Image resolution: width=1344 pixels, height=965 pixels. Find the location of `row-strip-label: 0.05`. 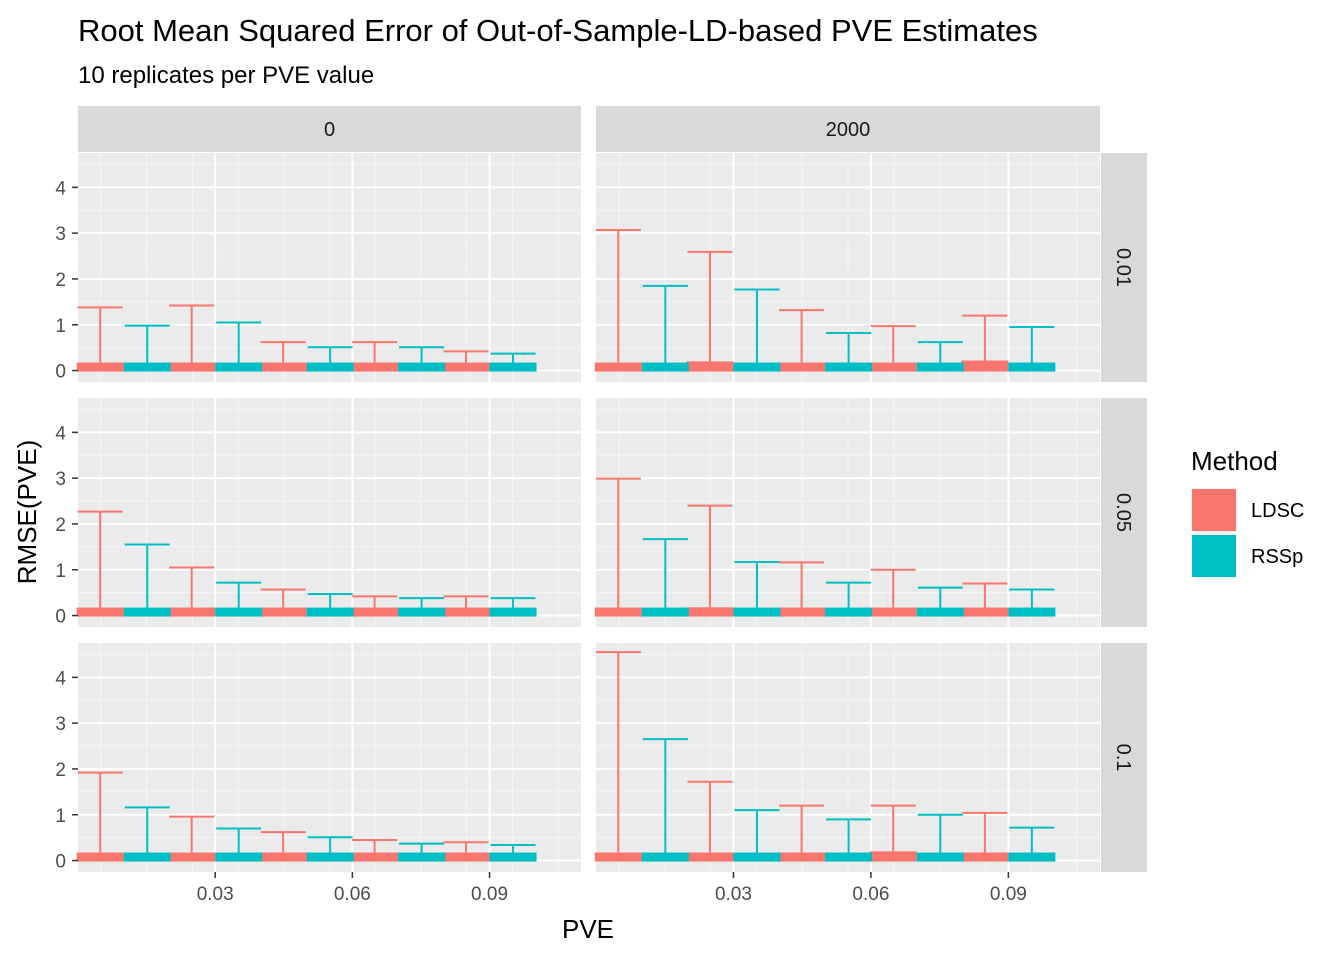

row-strip-label: 0.05 is located at coordinates (1123, 512).